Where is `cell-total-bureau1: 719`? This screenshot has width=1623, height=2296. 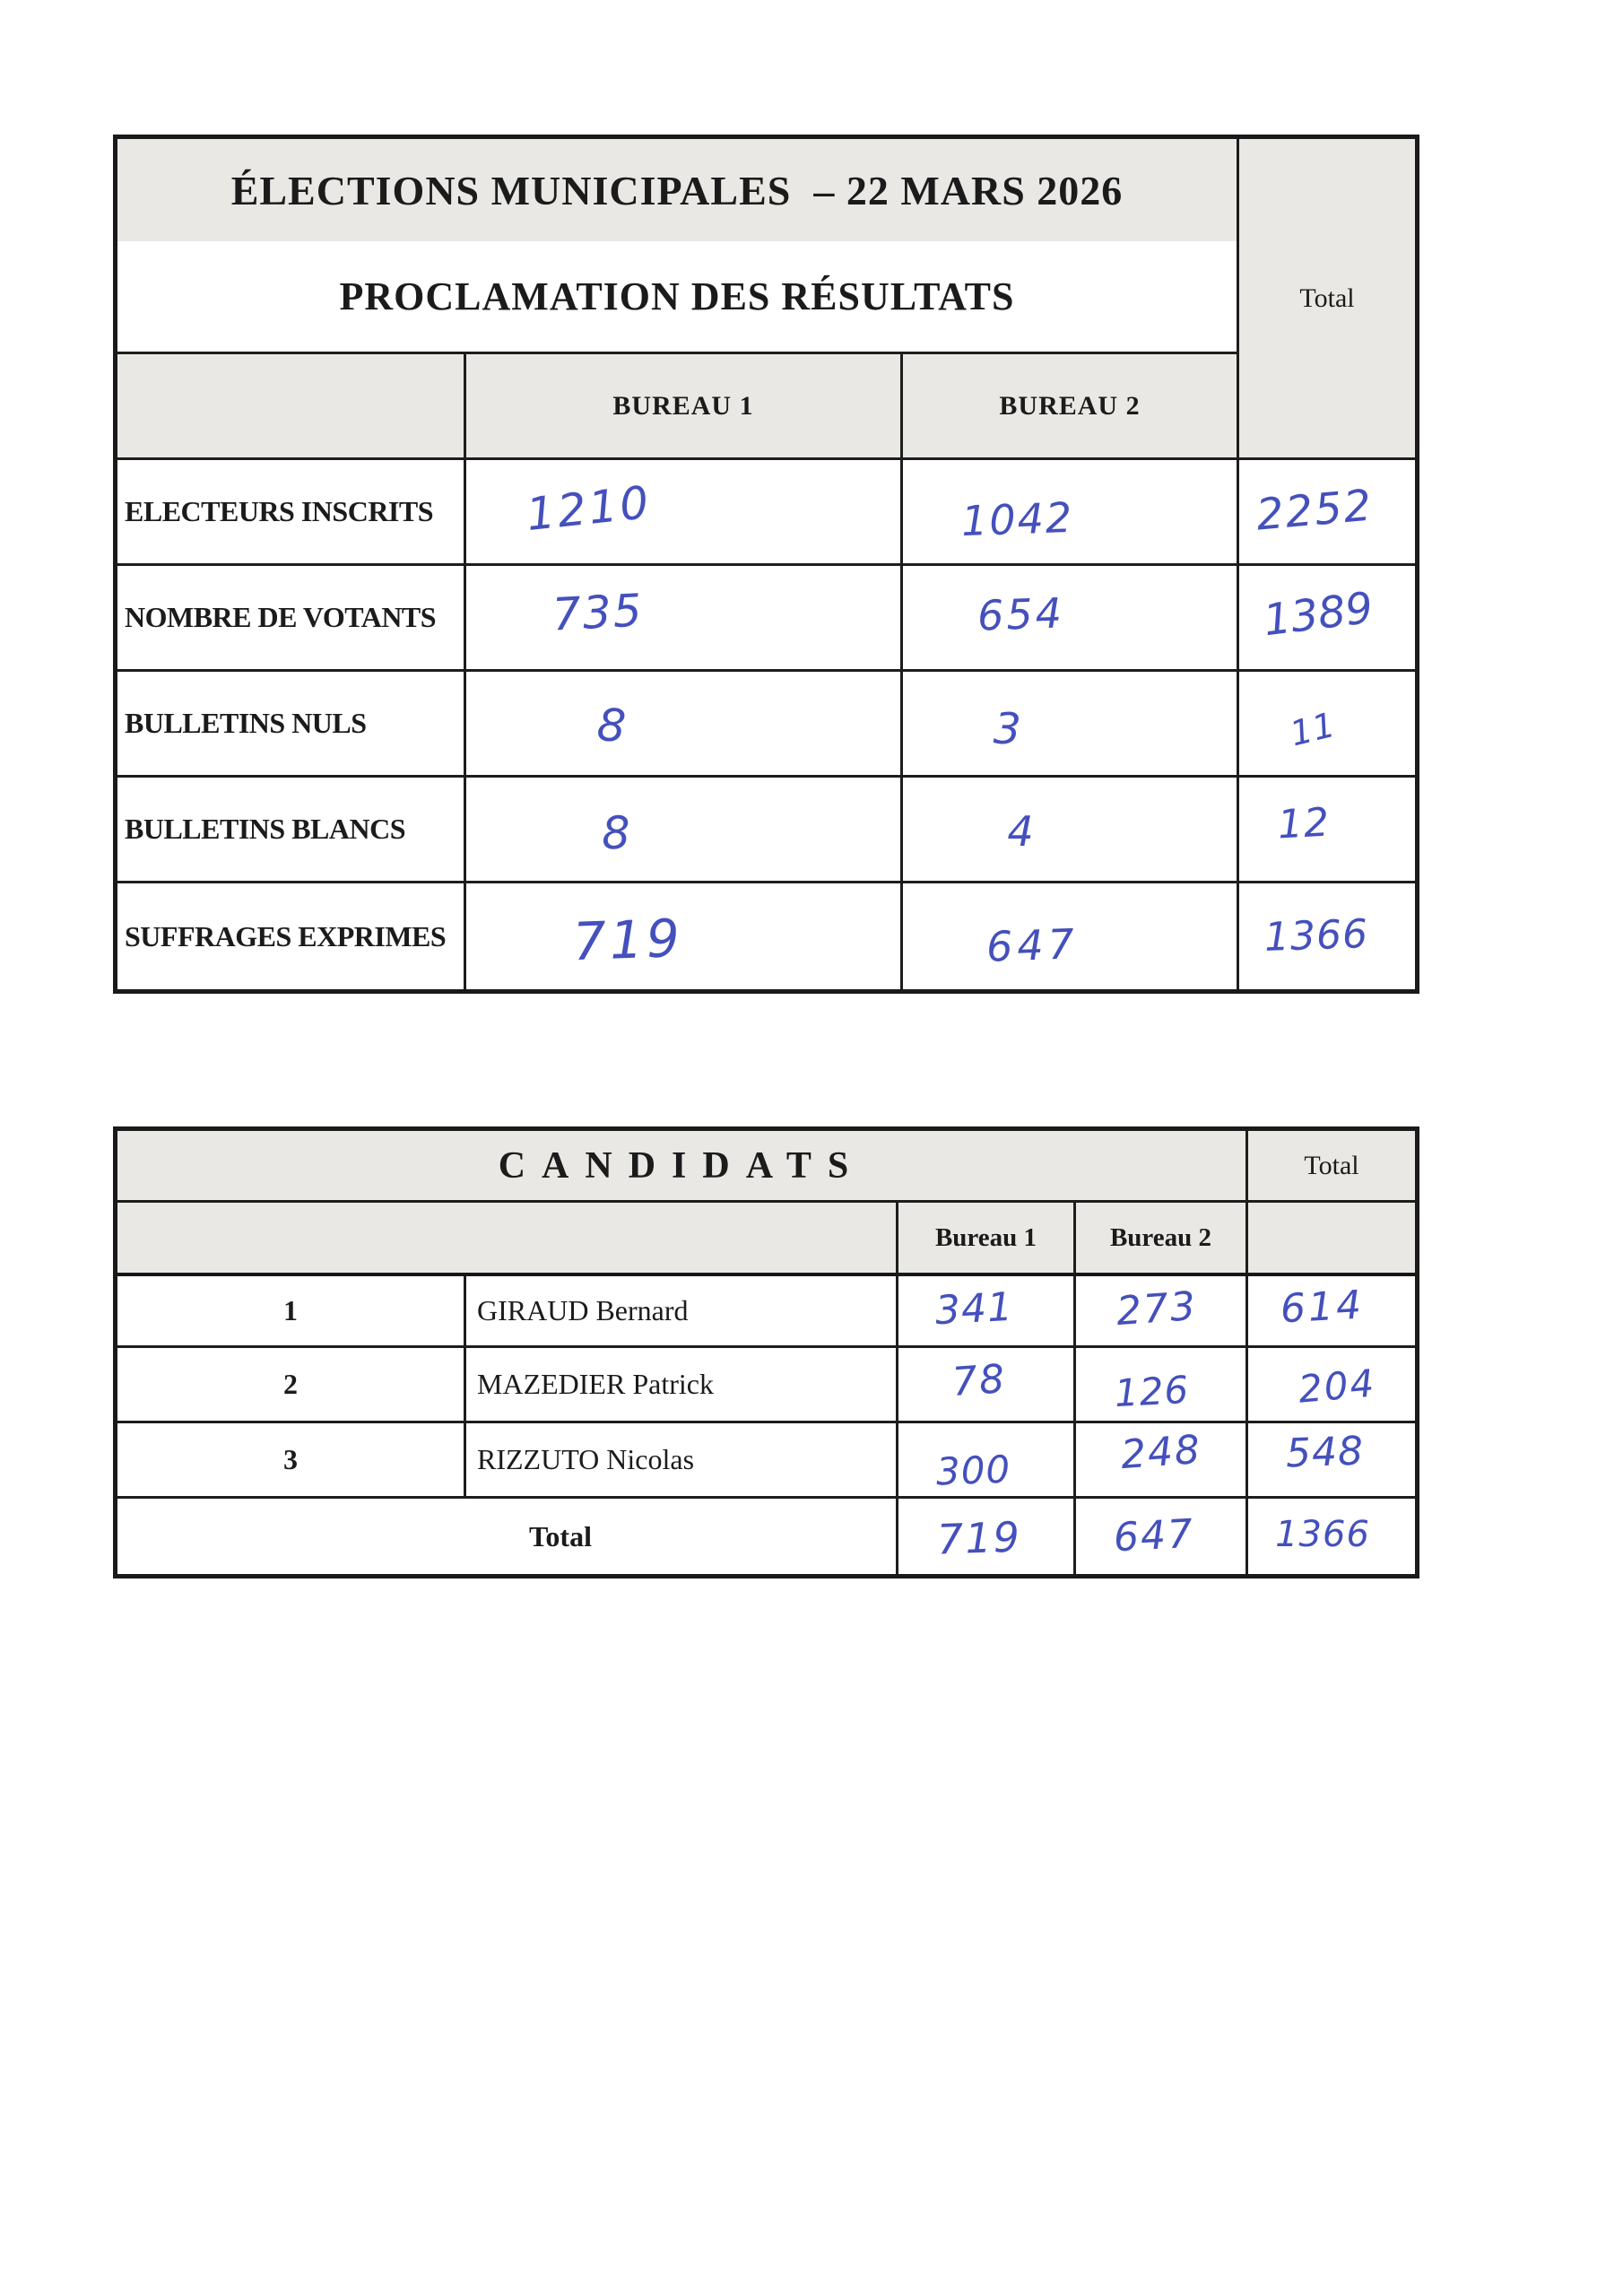
cell-total-bureau1: 719 is located at coordinates (987, 1536).